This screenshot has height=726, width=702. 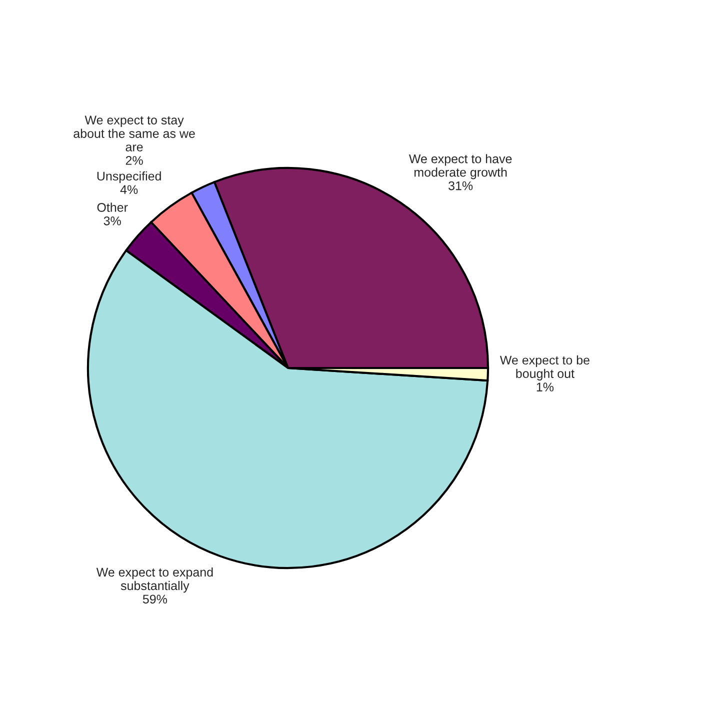 What do you see at coordinates (154, 580) in the screenshot?
I see `slice-label: We expect to expand substantially` at bounding box center [154, 580].